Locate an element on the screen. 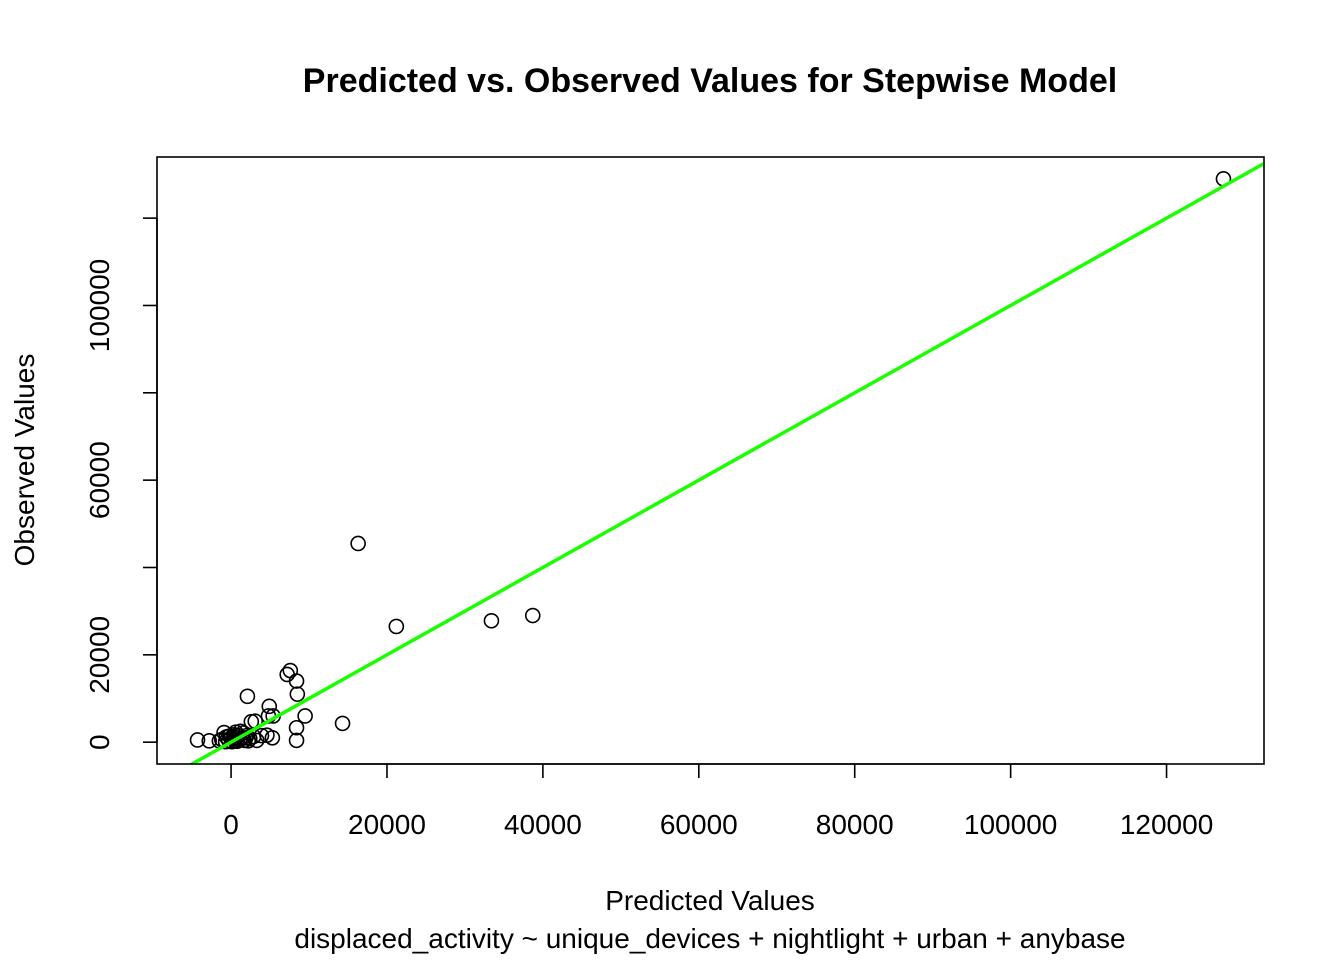 This screenshot has width=1344, height=960. y-tick-label: 20000 is located at coordinates (99, 655).